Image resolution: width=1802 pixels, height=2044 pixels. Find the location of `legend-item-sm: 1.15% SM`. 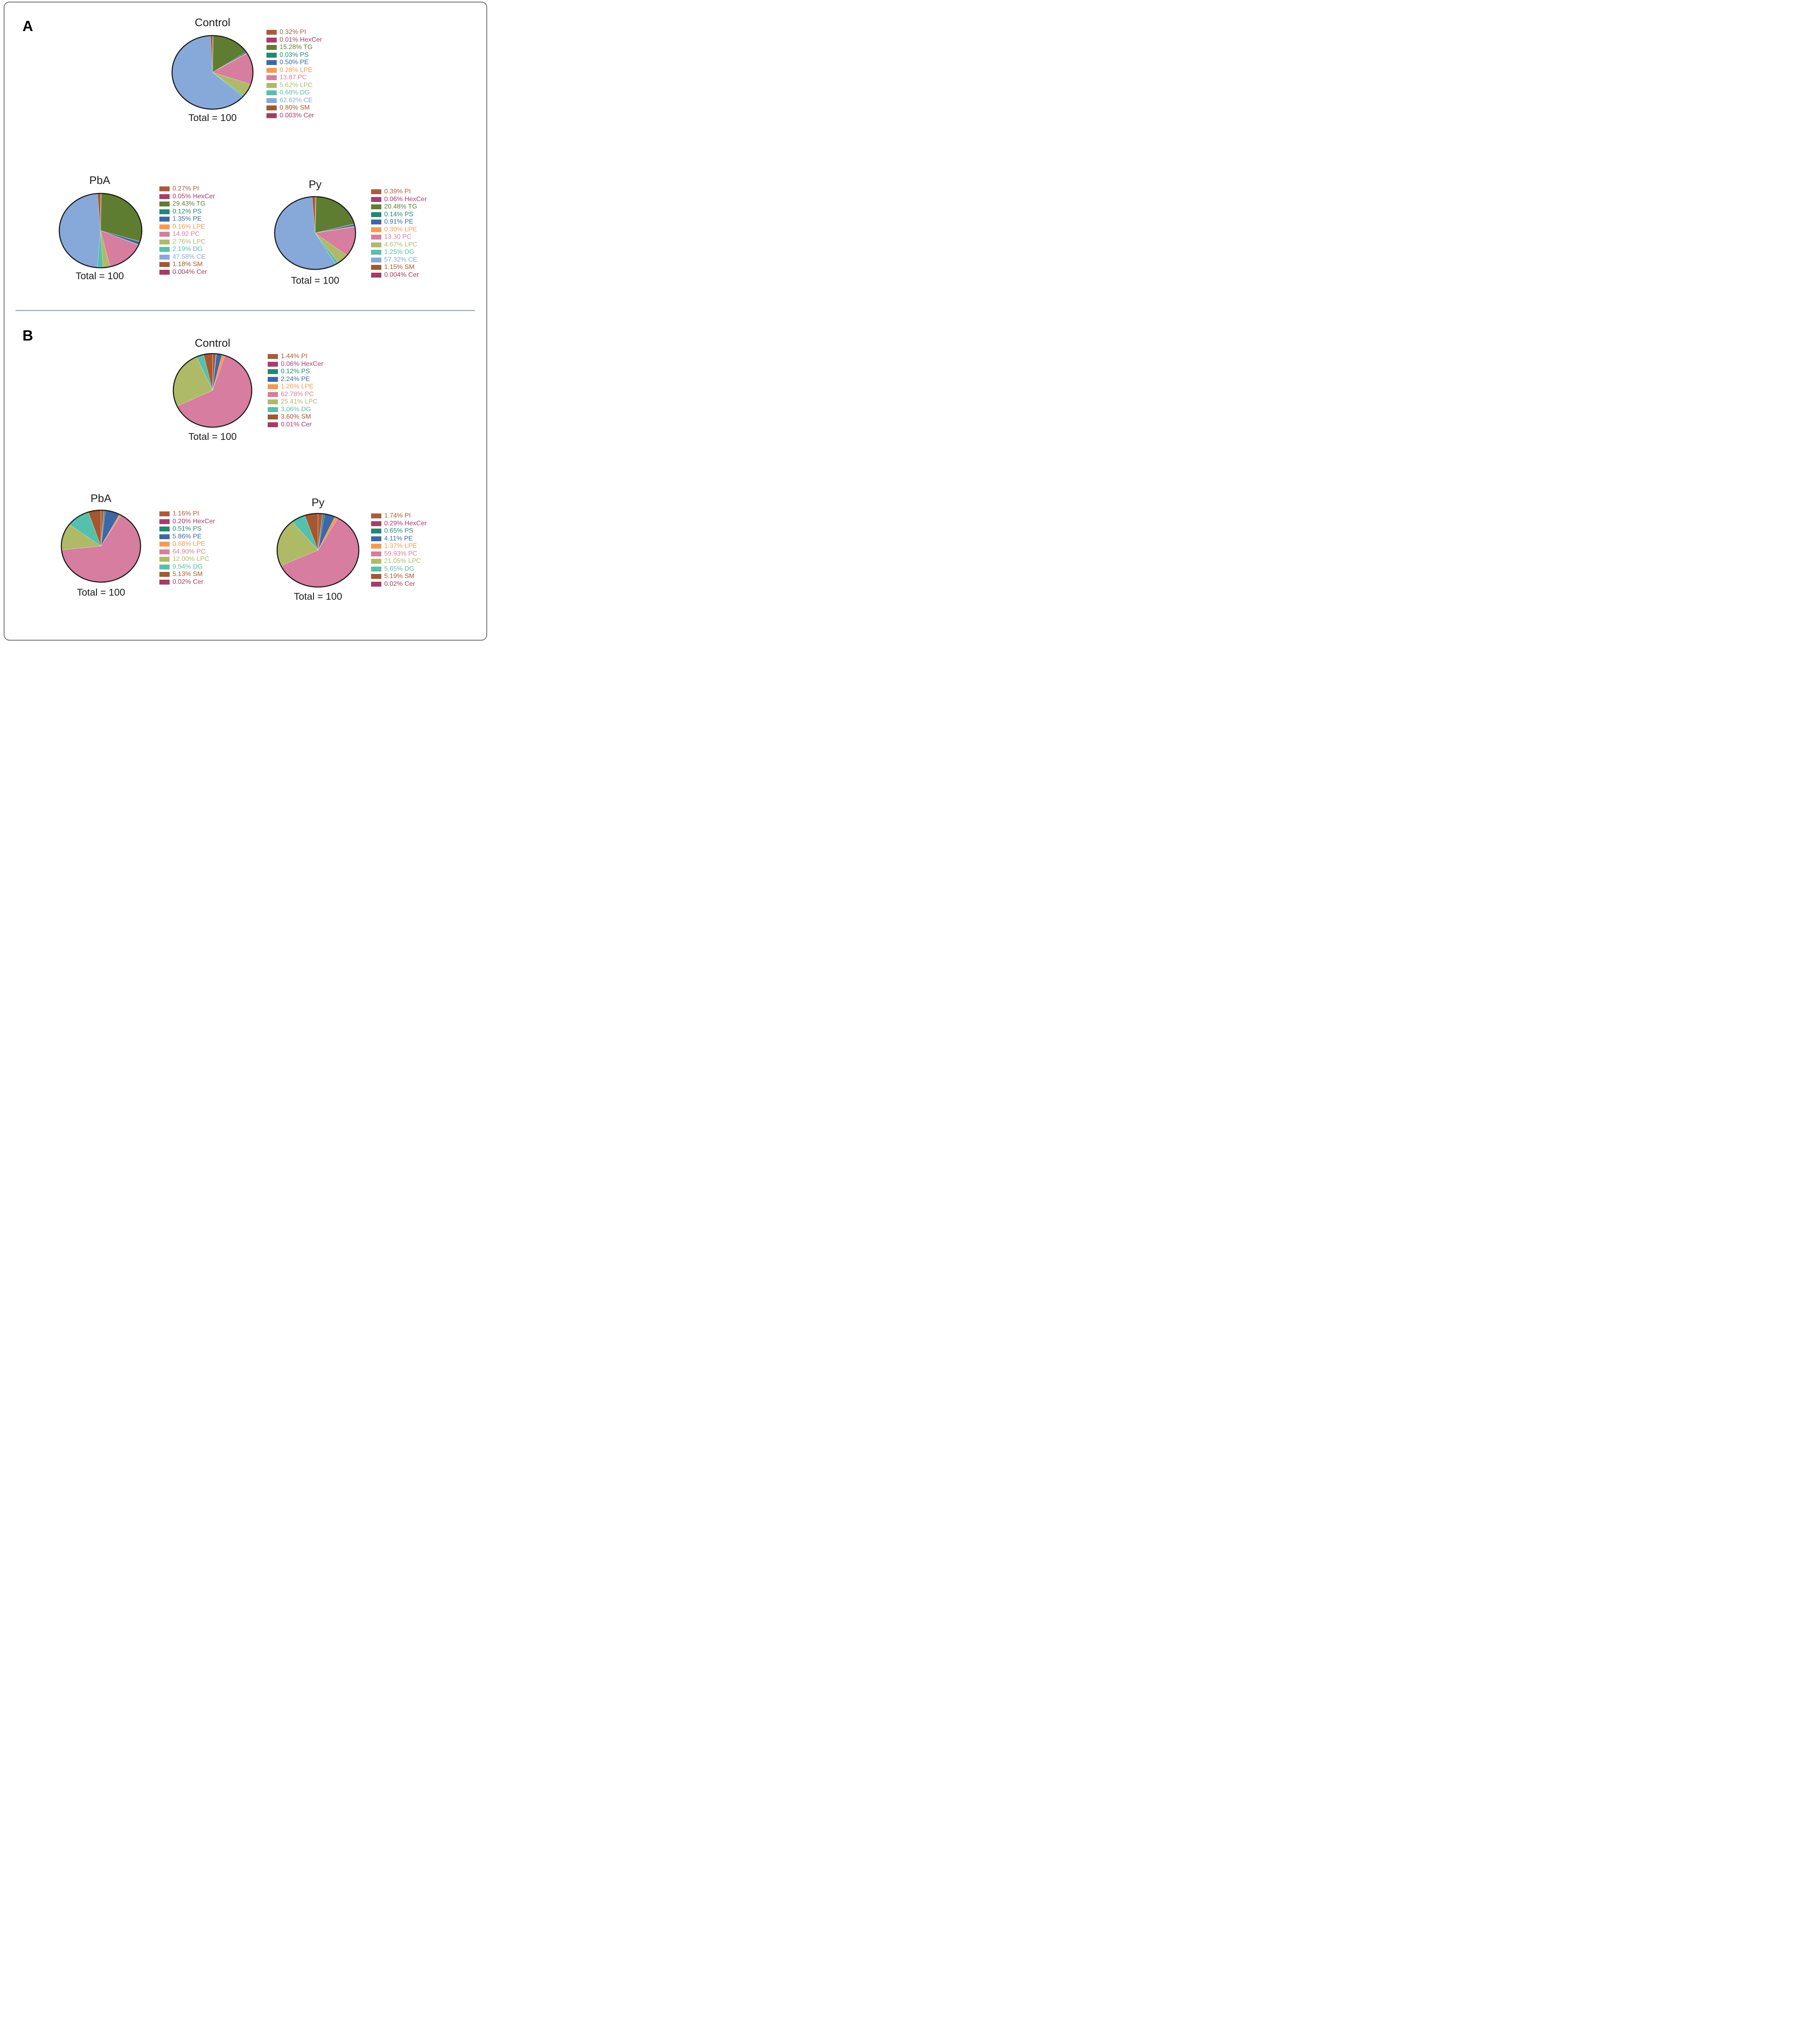

legend-item-sm: 1.15% SM is located at coordinates (399, 268).